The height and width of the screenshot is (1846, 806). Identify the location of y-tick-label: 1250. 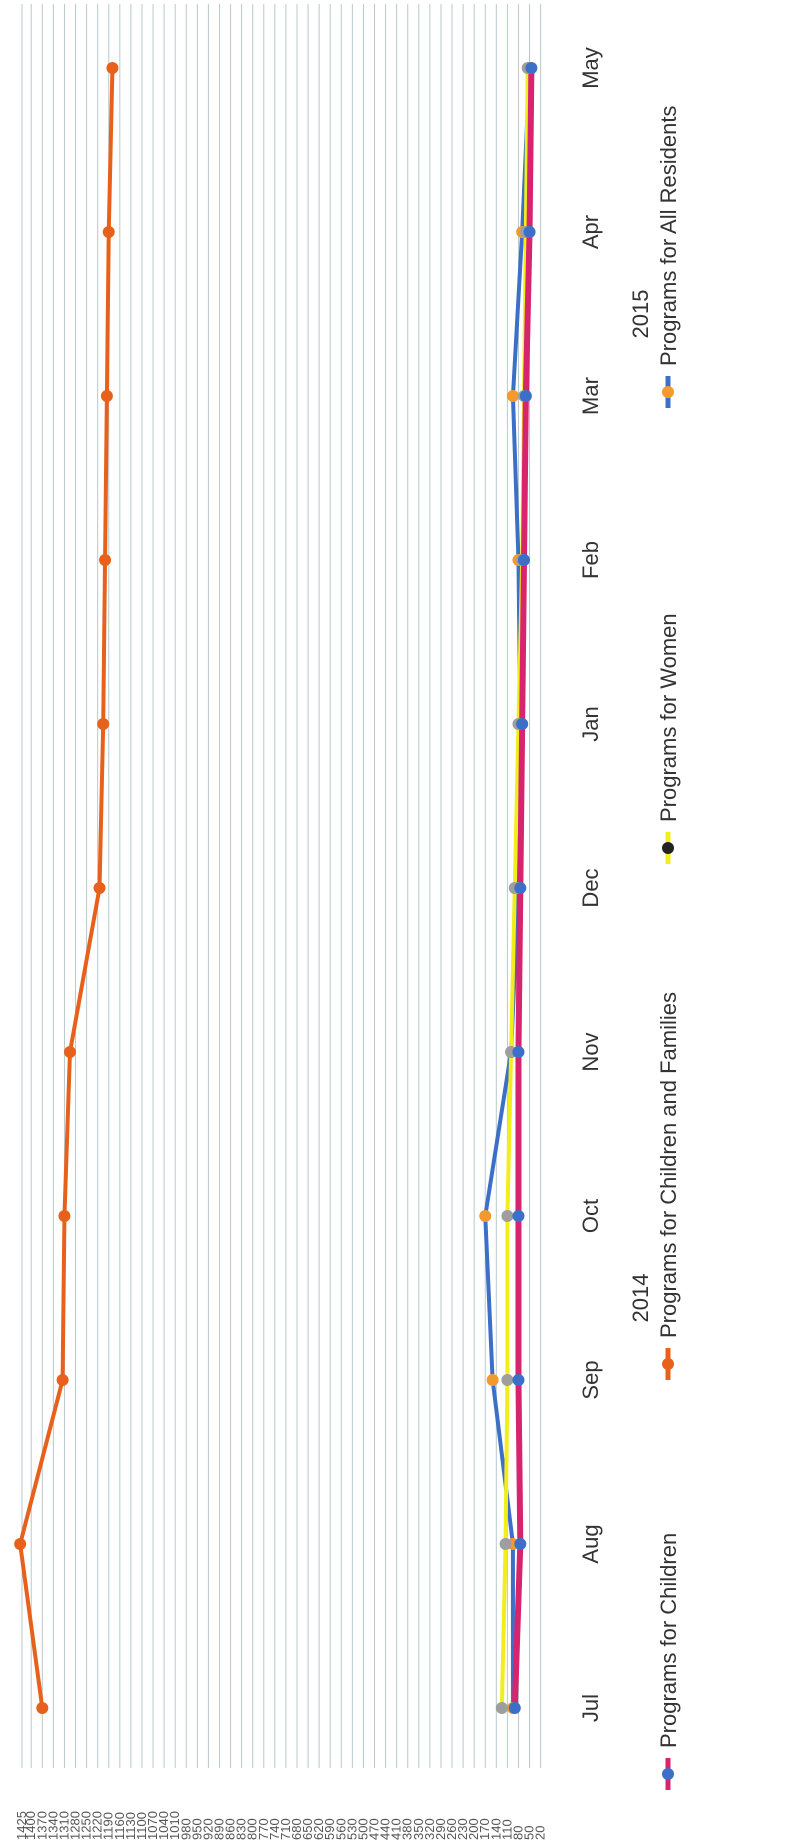
(86, 1825).